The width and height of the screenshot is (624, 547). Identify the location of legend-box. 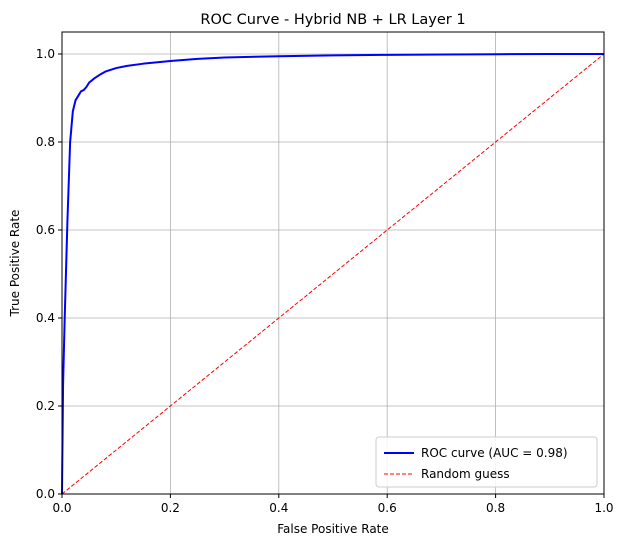
(486, 462).